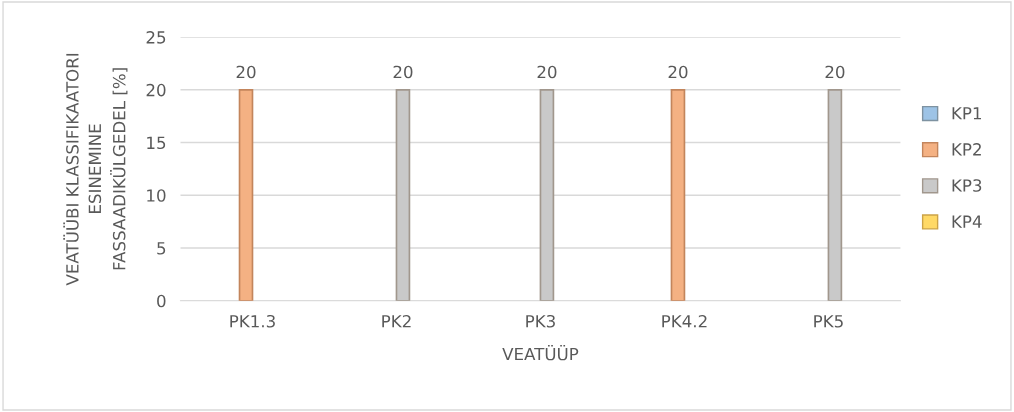  I want to click on legend-label: KP1, so click(967, 113).